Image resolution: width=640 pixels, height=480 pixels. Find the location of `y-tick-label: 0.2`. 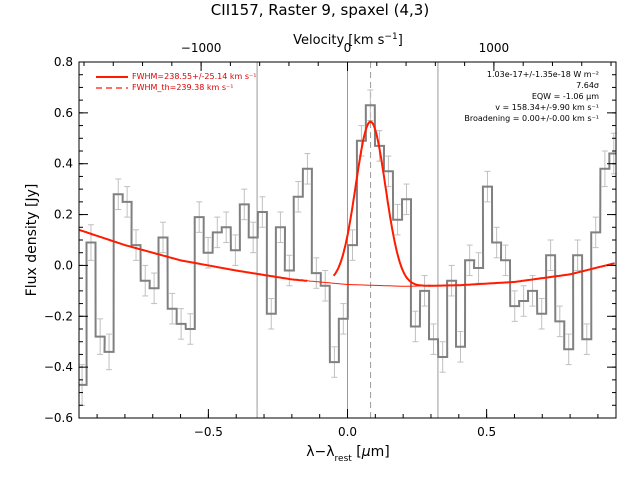

y-tick-label: 0.2 is located at coordinates (63, 215).